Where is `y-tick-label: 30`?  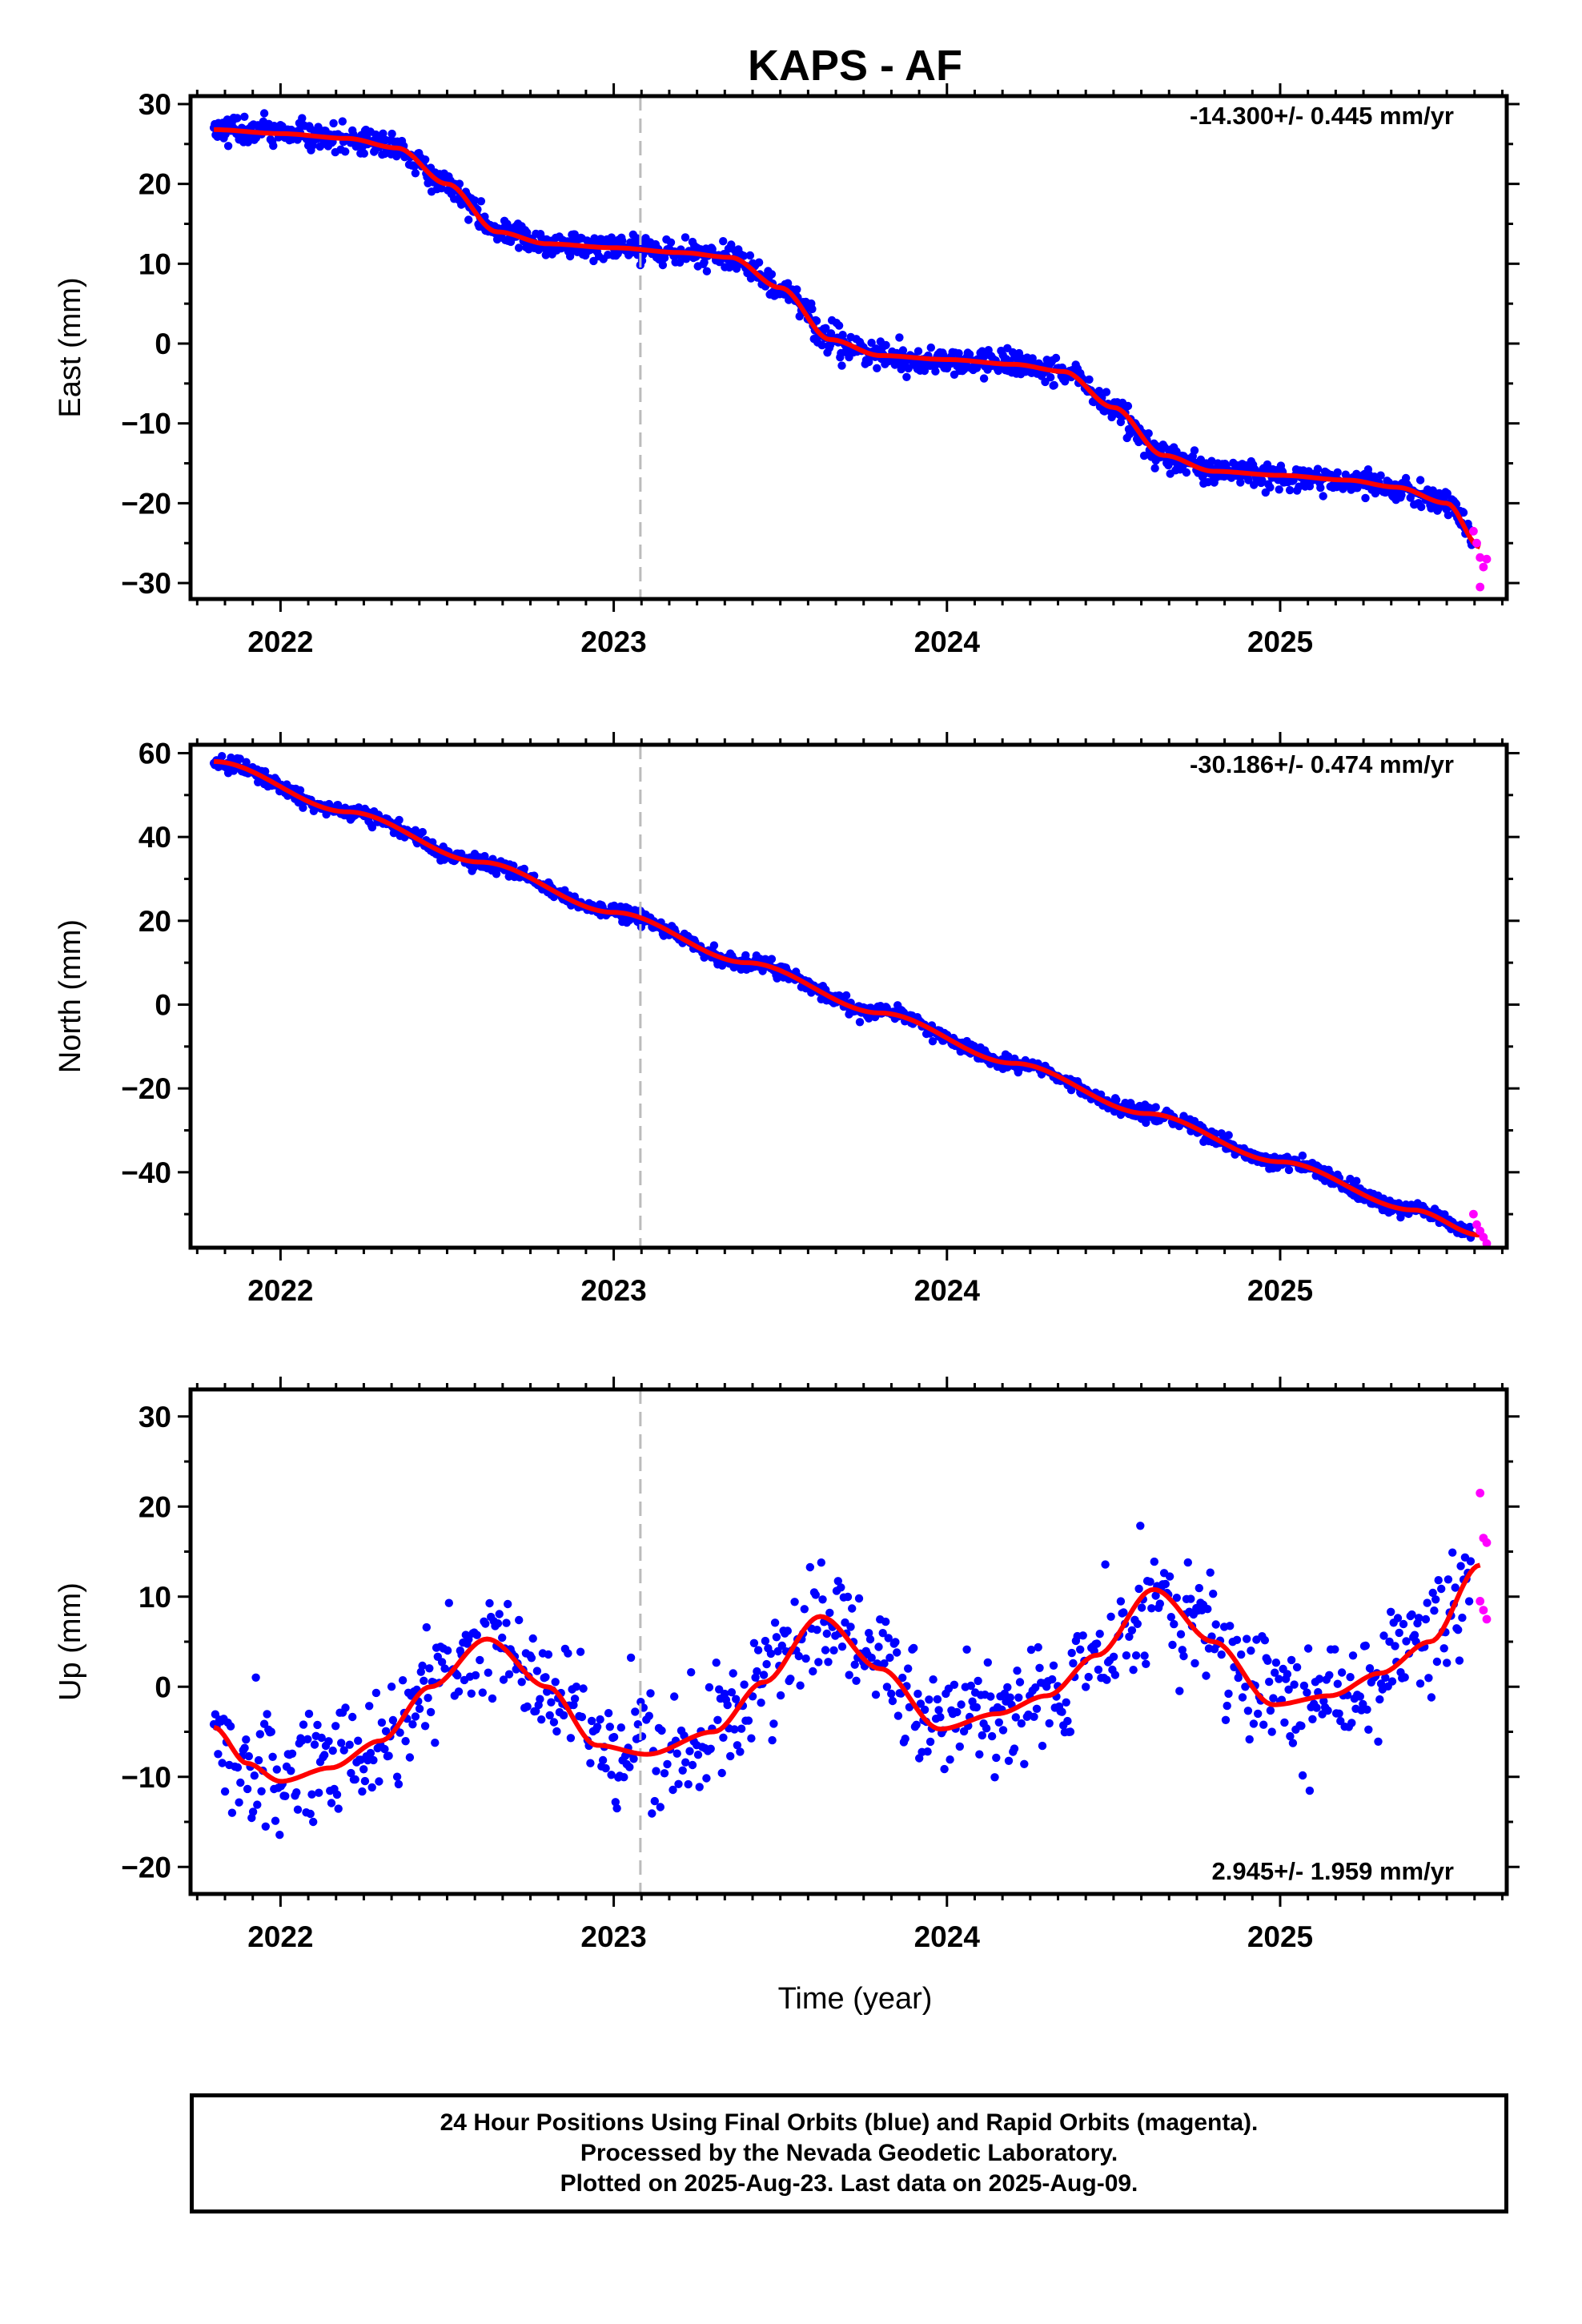
y-tick-label: 30 is located at coordinates (155, 1417).